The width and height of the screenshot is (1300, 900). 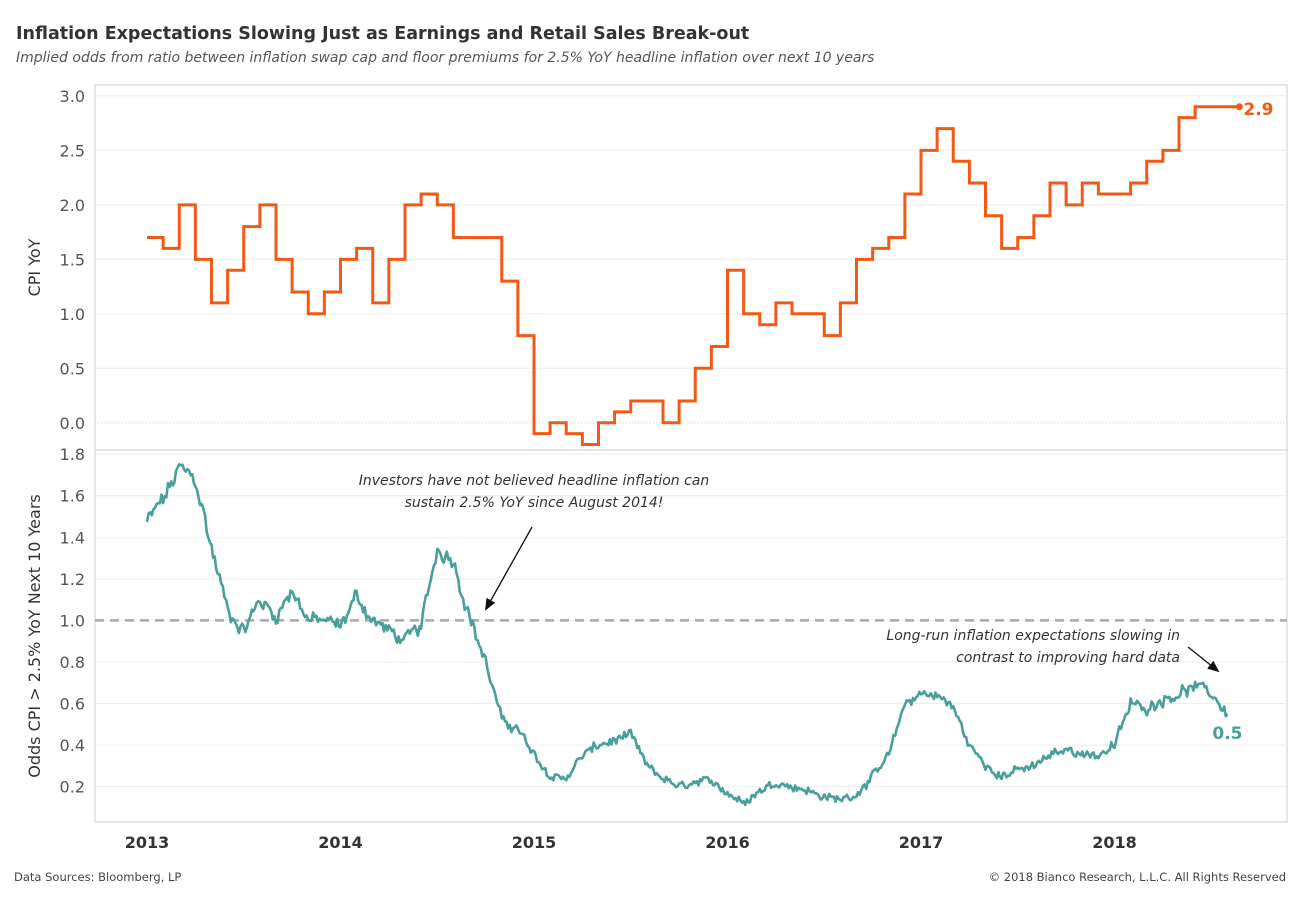 I want to click on y-tick-label-top: 0.0, so click(x=72, y=423).